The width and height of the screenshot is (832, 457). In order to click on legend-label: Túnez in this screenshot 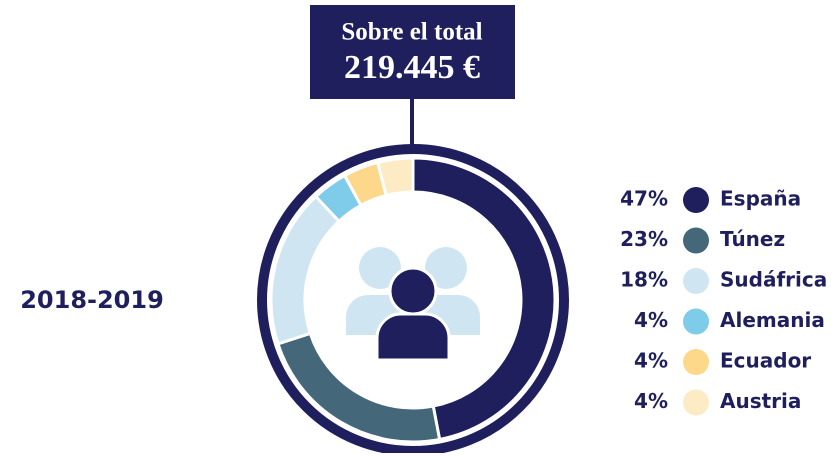, I will do `click(752, 239)`.